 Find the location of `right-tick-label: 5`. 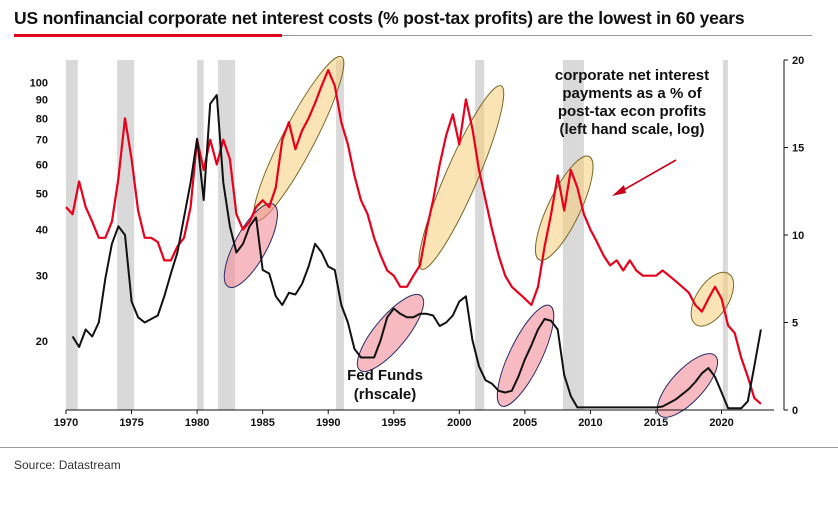

right-tick-label: 5 is located at coordinates (795, 324).